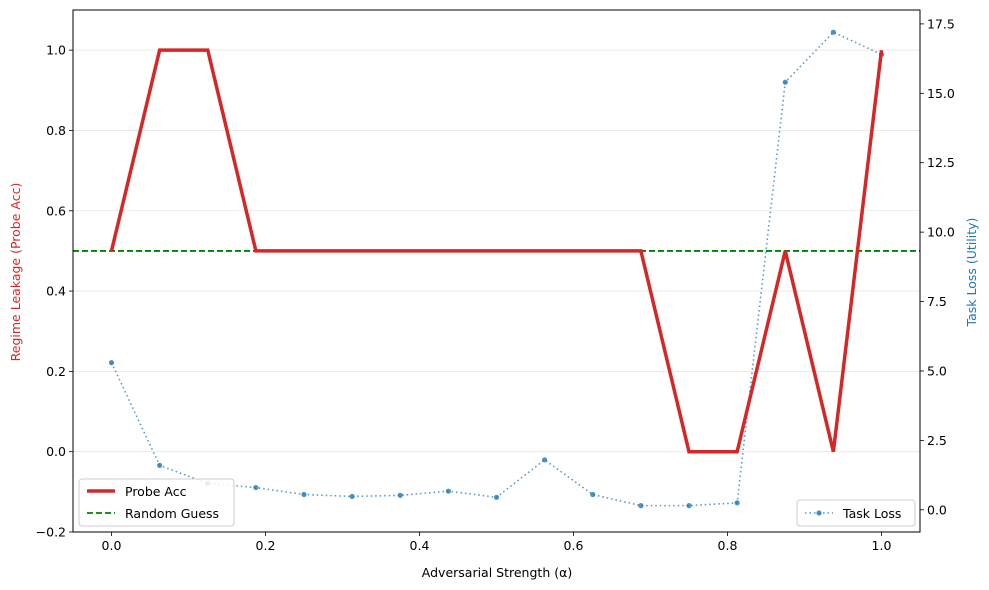  Describe the element at coordinates (56, 210) in the screenshot. I see `y-left-tick-label: 0.6` at that location.